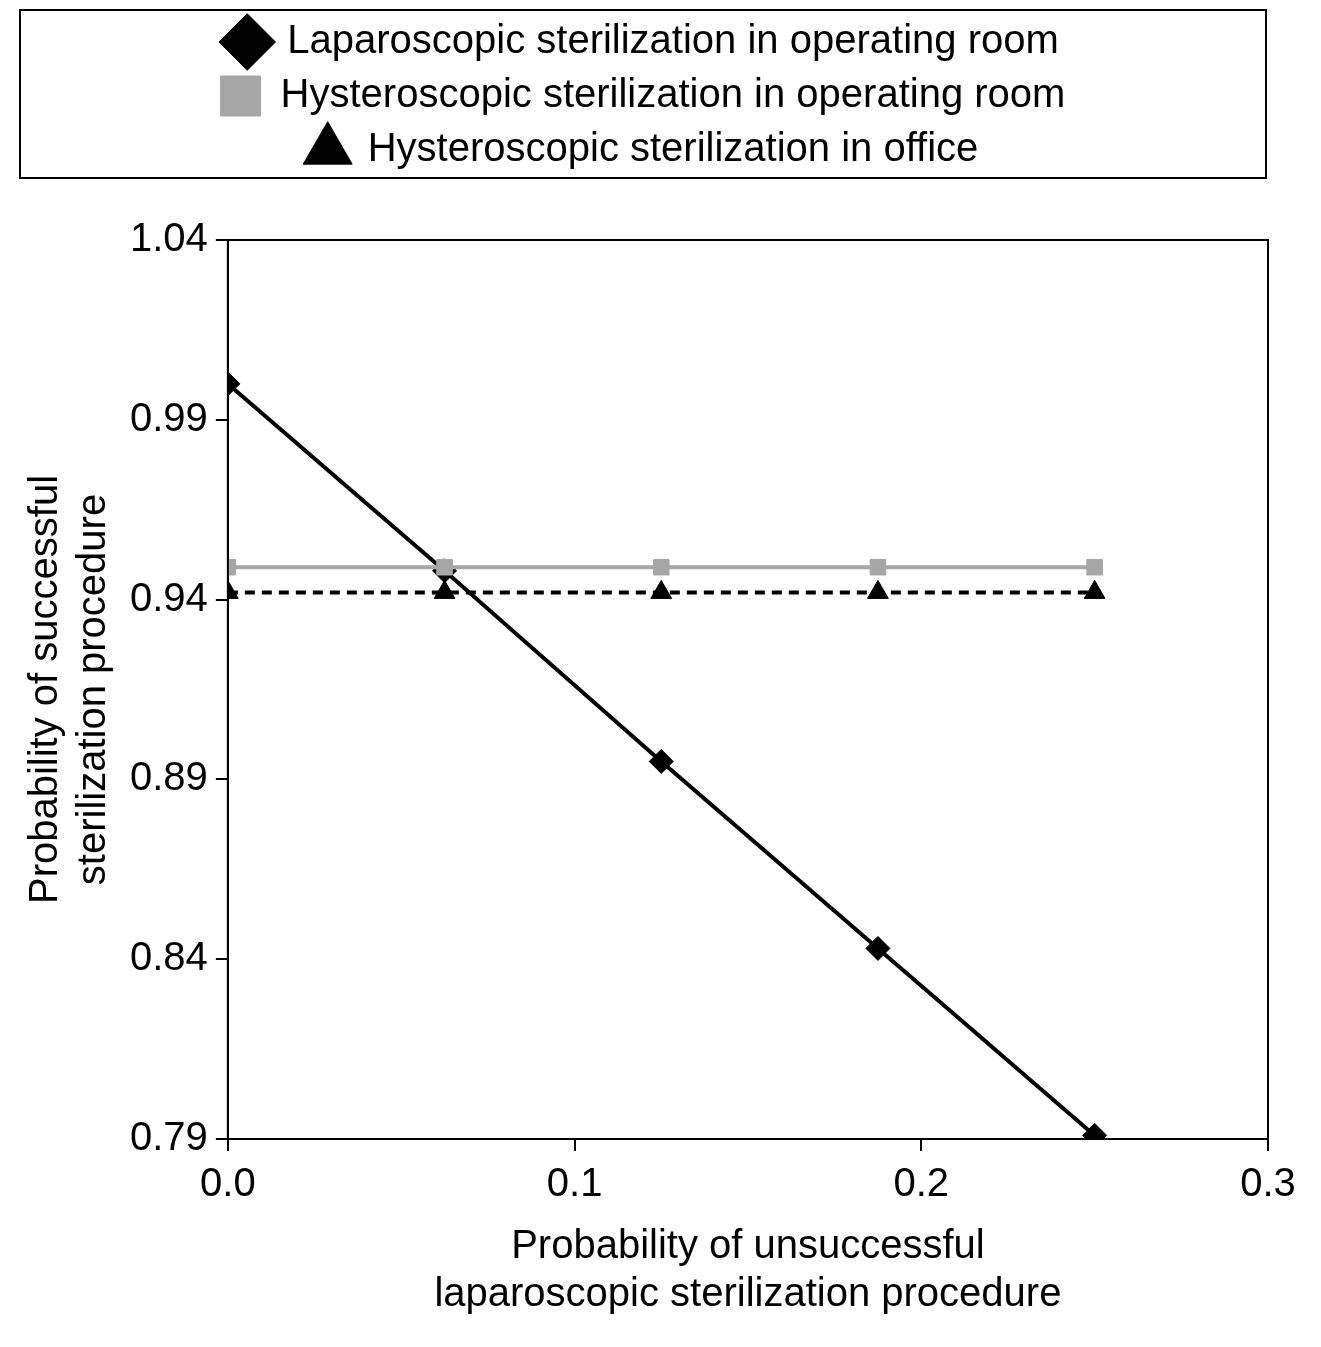 The height and width of the screenshot is (1347, 1321). What do you see at coordinates (168, 237) in the screenshot?
I see `y-tick-label: 1.04` at bounding box center [168, 237].